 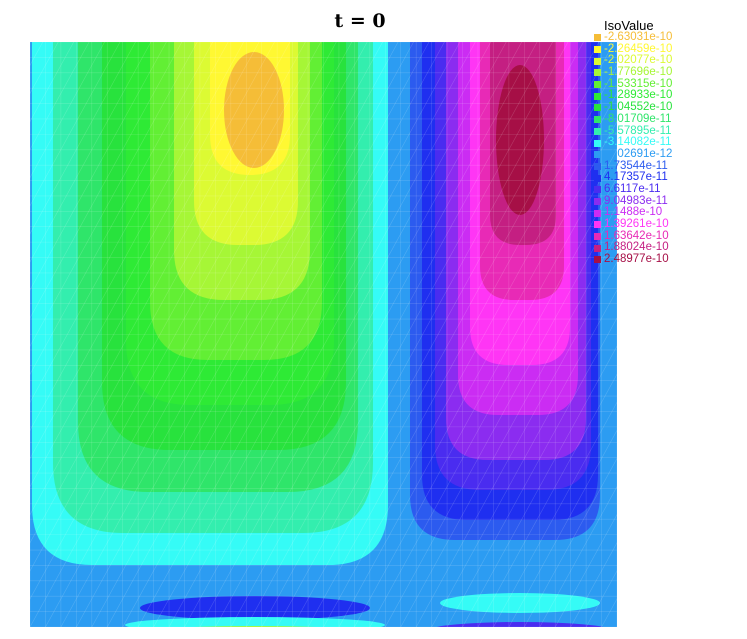 I want to click on legend-label: -7.02691e-12, so click(x=638, y=153).